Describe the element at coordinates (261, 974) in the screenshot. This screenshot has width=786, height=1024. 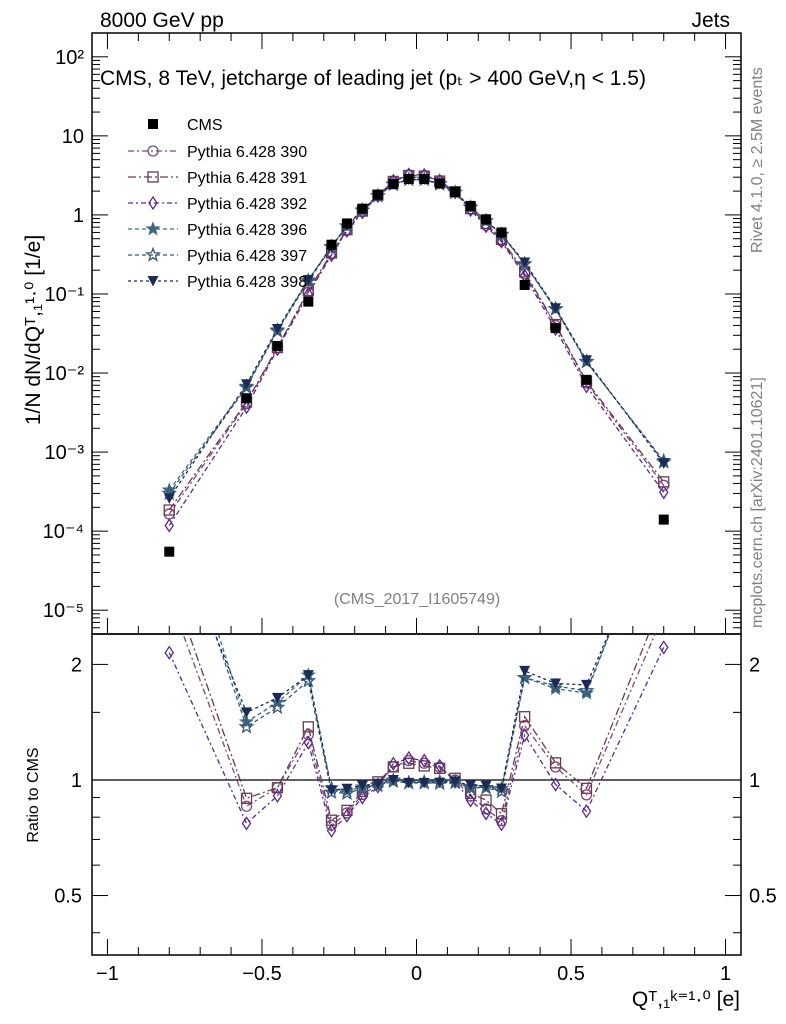
I see `x-tick-label: −0.5` at that location.